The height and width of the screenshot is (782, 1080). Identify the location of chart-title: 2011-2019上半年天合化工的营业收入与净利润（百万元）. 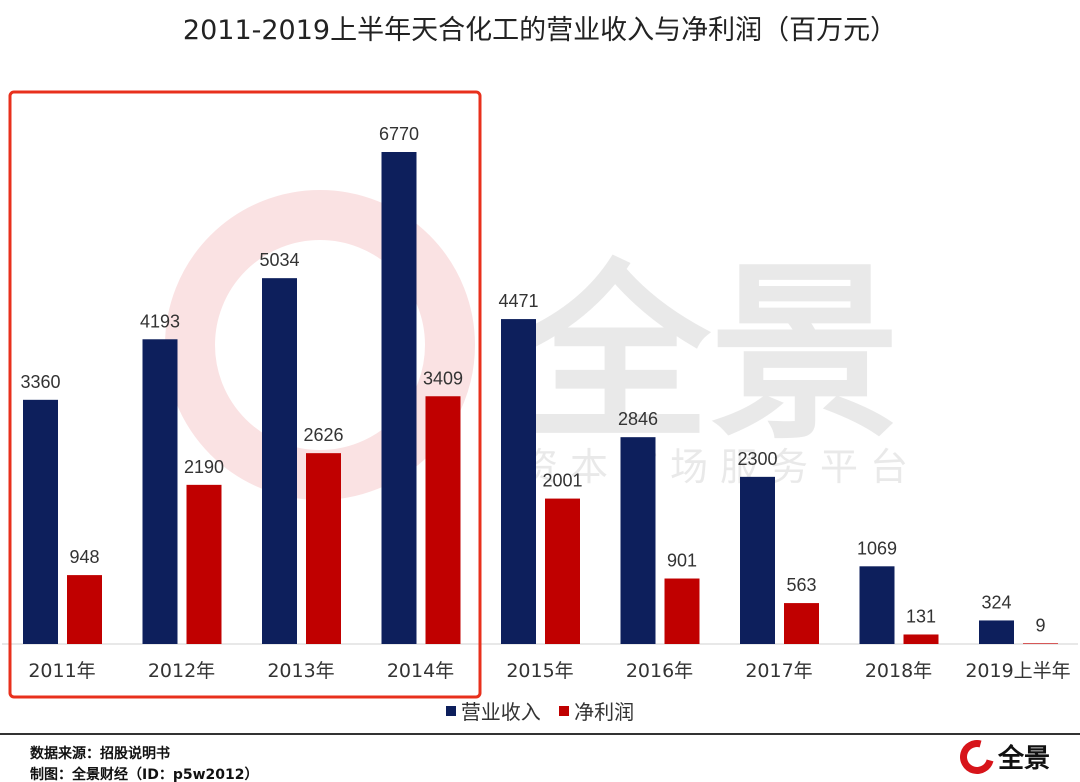
(540, 30).